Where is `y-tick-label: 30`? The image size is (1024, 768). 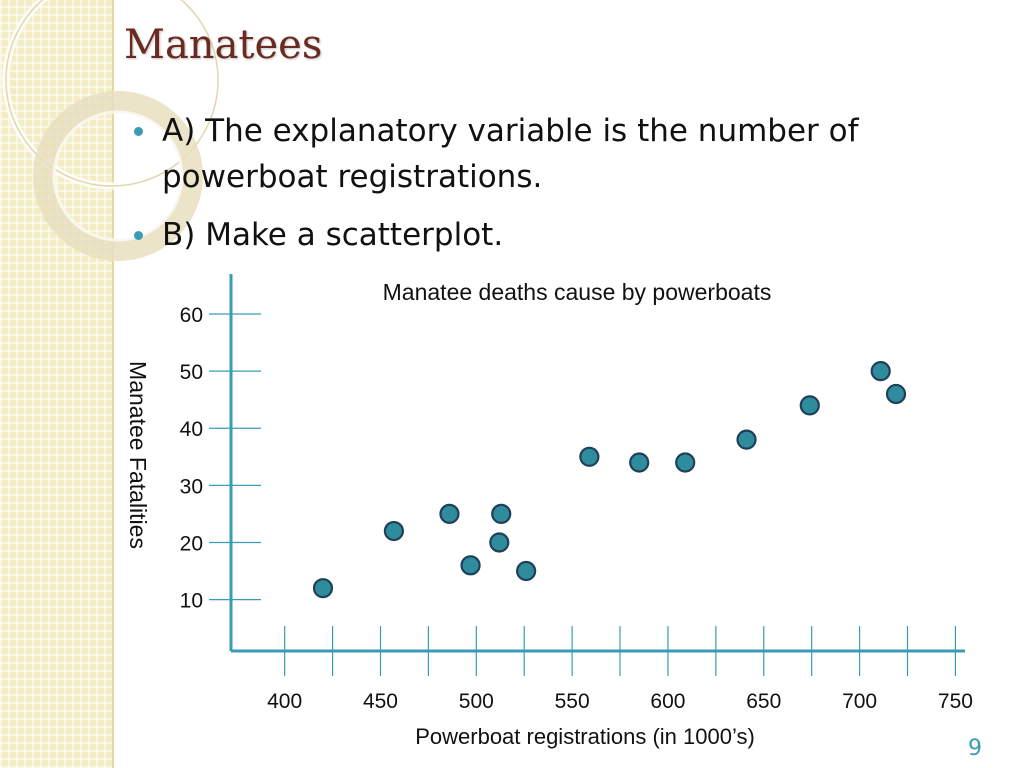
y-tick-label: 30 is located at coordinates (191, 486).